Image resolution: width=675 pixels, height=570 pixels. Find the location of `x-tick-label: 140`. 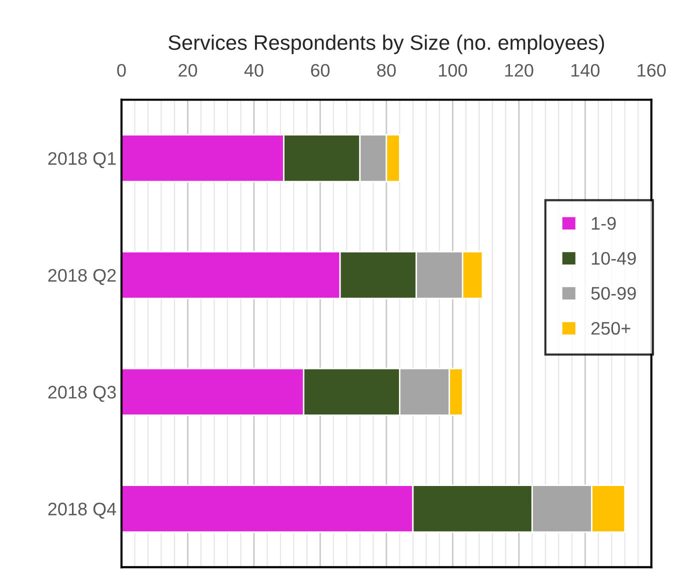

x-tick-label: 140 is located at coordinates (585, 70).